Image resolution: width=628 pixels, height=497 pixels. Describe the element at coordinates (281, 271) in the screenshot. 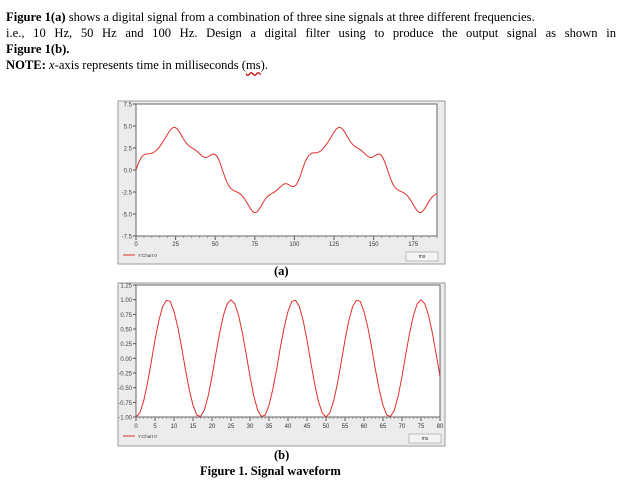

I see `caption-a: (a)` at that location.